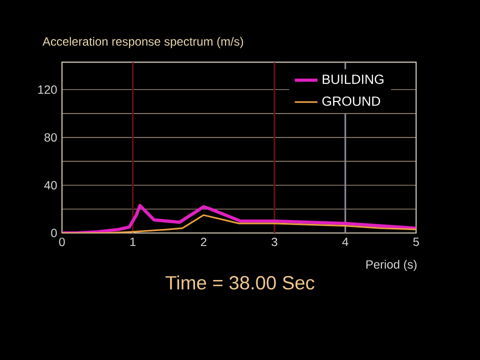 This screenshot has width=480, height=360. I want to click on x-tick-label: 1, so click(133, 242).